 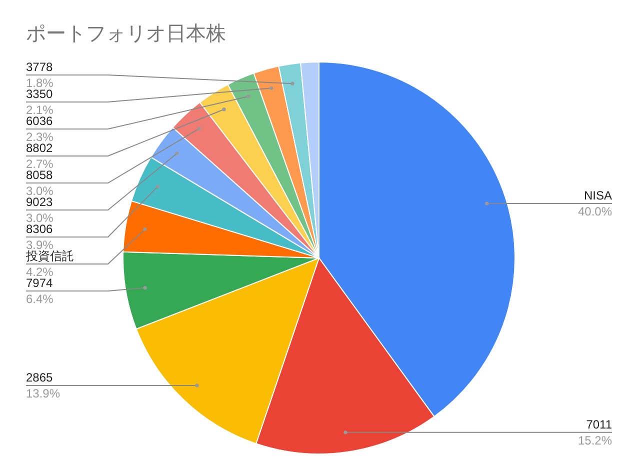 I want to click on slice-label: 8306, so click(x=40, y=229).